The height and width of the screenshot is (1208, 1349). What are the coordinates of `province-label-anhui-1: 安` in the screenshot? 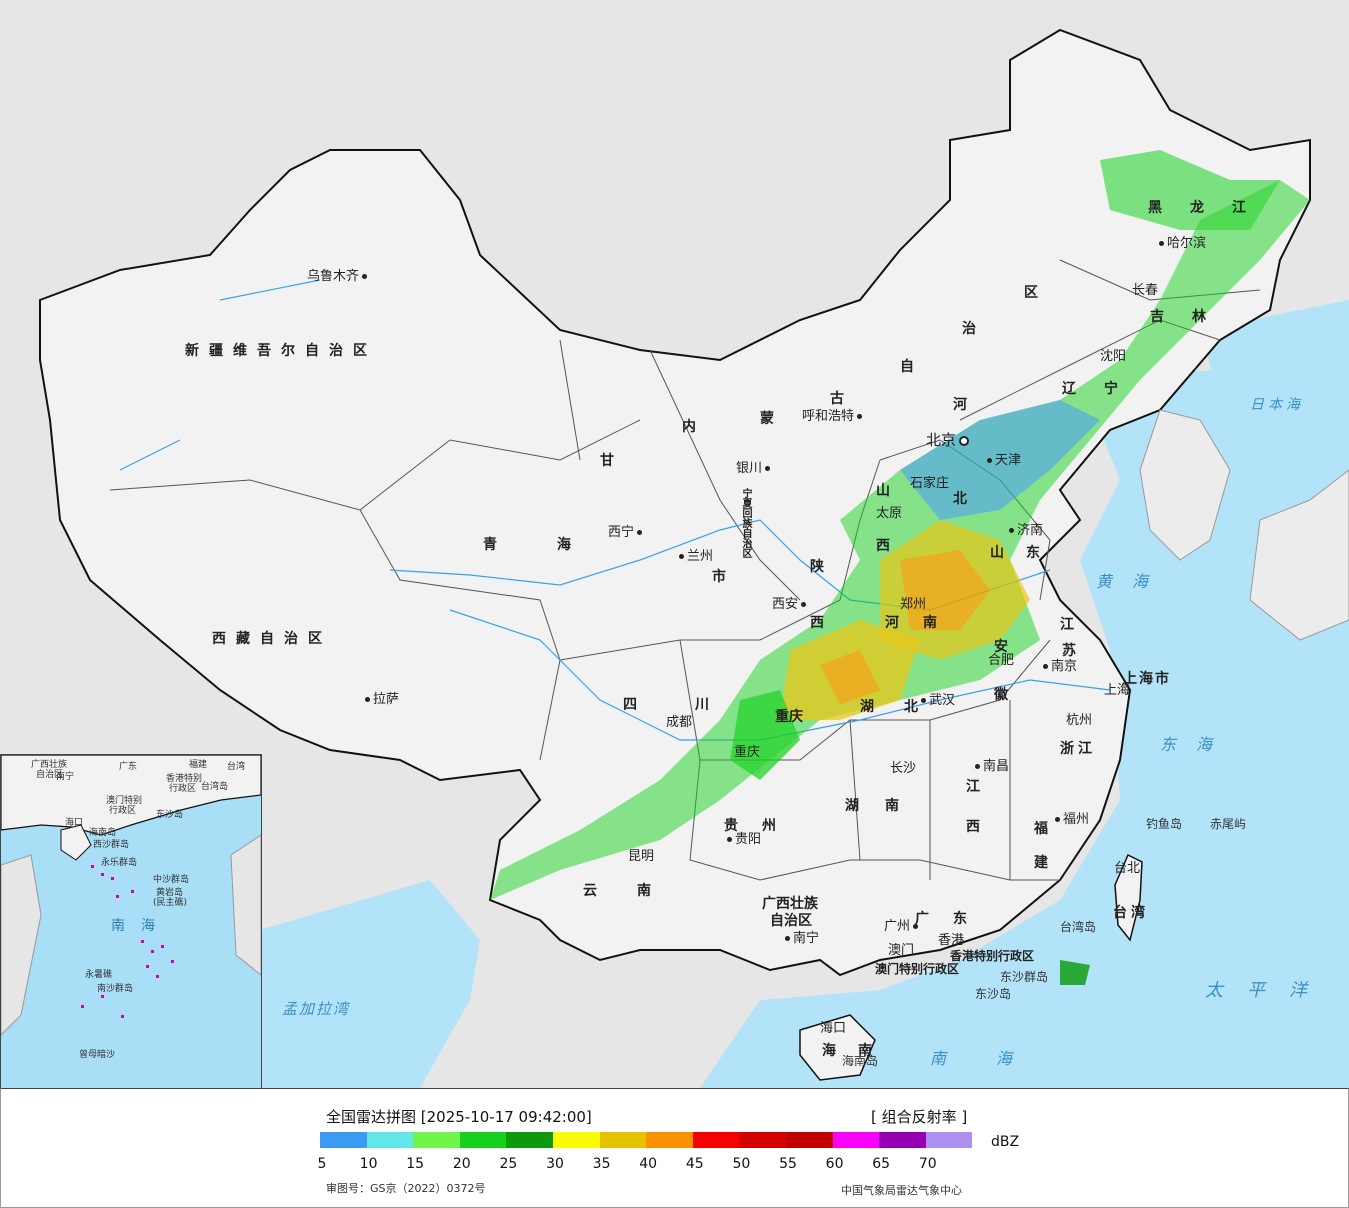 It's located at (1006, 647).